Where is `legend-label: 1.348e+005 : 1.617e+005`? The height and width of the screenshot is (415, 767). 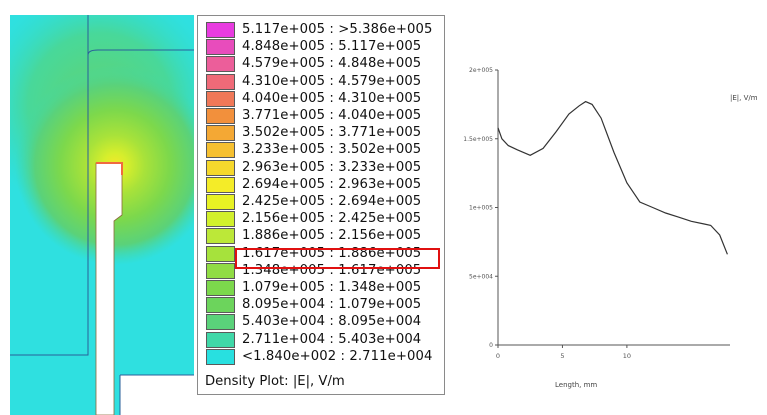 legend-label: 1.348e+005 : 1.617e+005 is located at coordinates (332, 270).